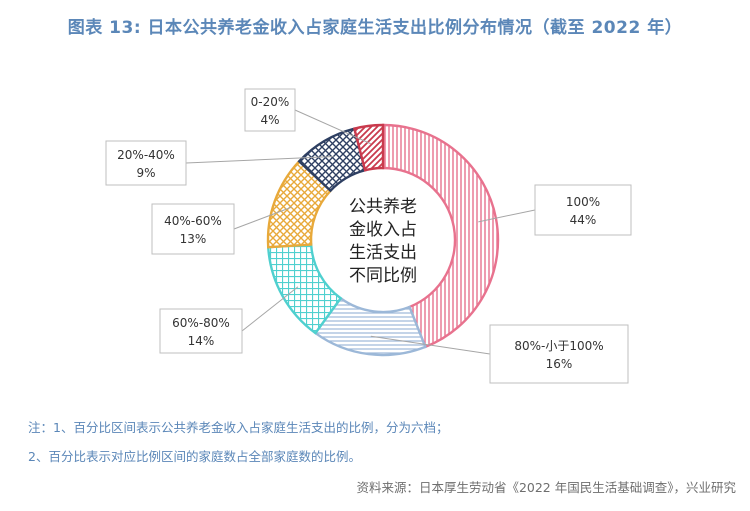 The image size is (750, 511). I want to click on slice-label: 80%-小于100% 16%, so click(559, 354).